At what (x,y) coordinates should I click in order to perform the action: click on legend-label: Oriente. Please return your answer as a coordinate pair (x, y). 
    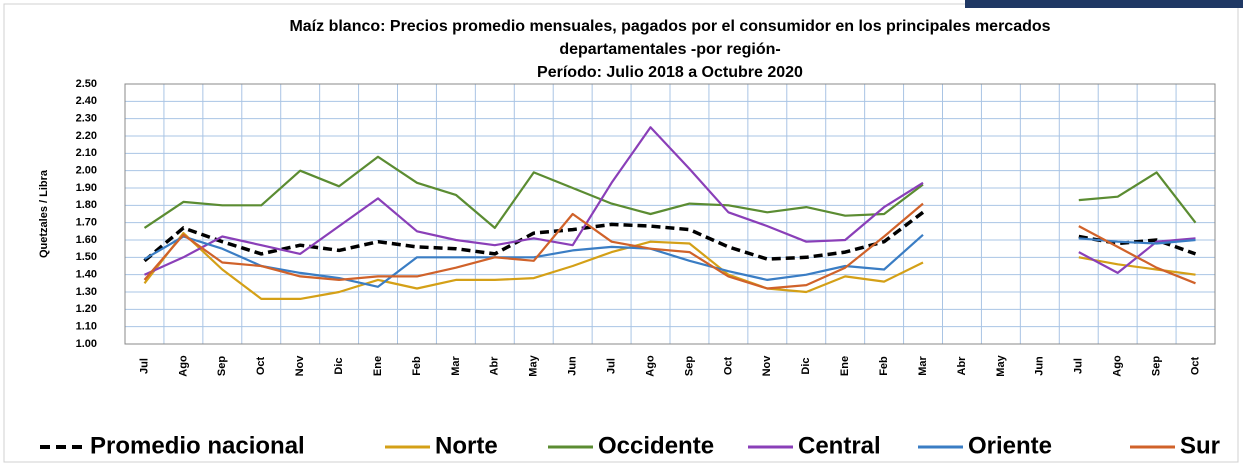
    Looking at the image, I should click on (1010, 445).